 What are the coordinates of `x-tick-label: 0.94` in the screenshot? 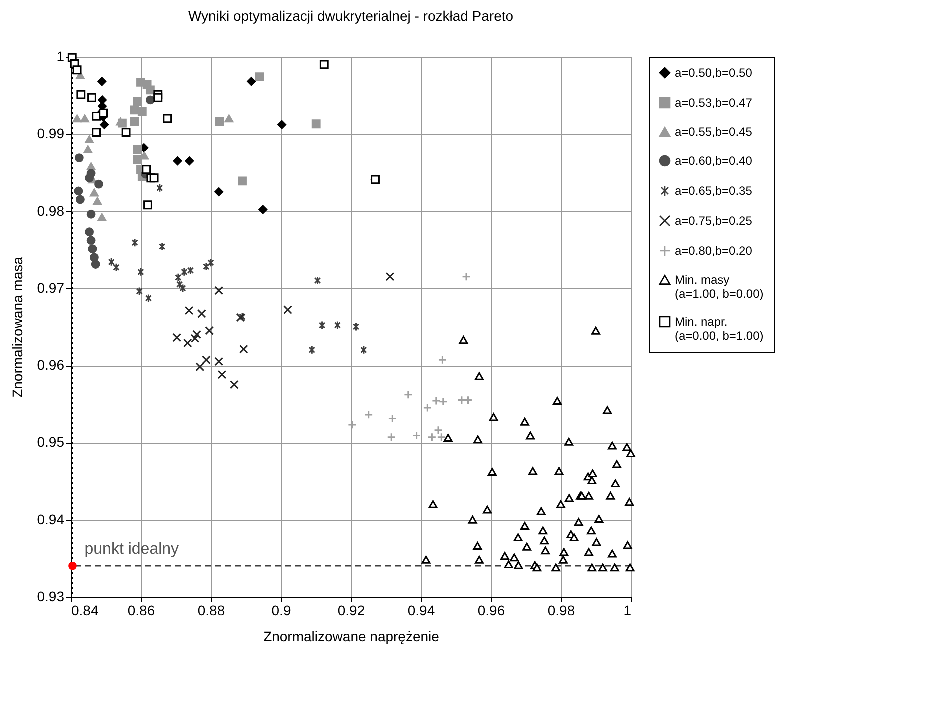 It's located at (422, 610).